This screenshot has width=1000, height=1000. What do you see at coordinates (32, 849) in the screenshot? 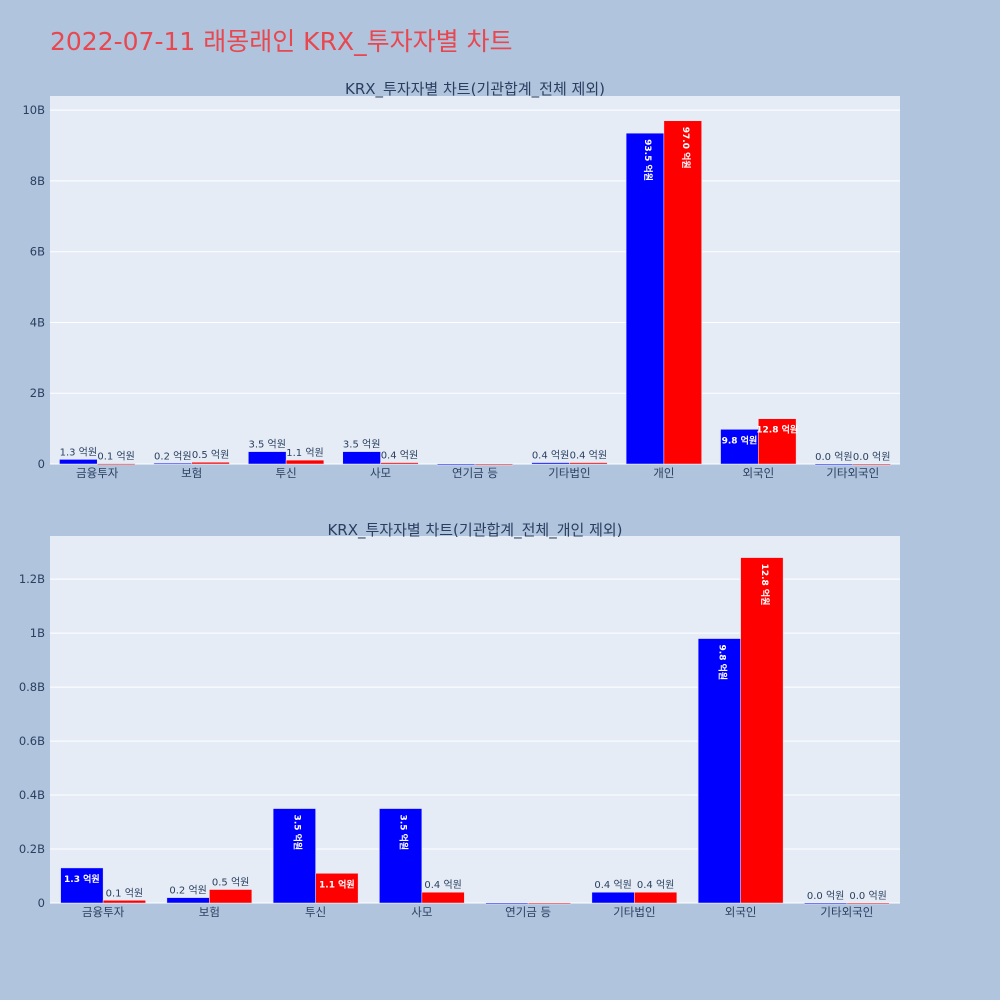
I see `y-tick-label: 0.2B` at bounding box center [32, 849].